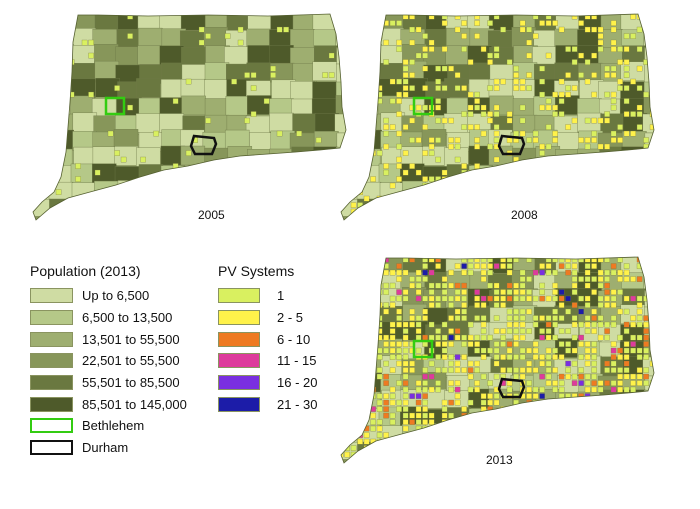 This screenshot has width=700, height=509. What do you see at coordinates (108, 318) in the screenshot?
I see `legend-item: 6,500 to 13,500` at bounding box center [108, 318].